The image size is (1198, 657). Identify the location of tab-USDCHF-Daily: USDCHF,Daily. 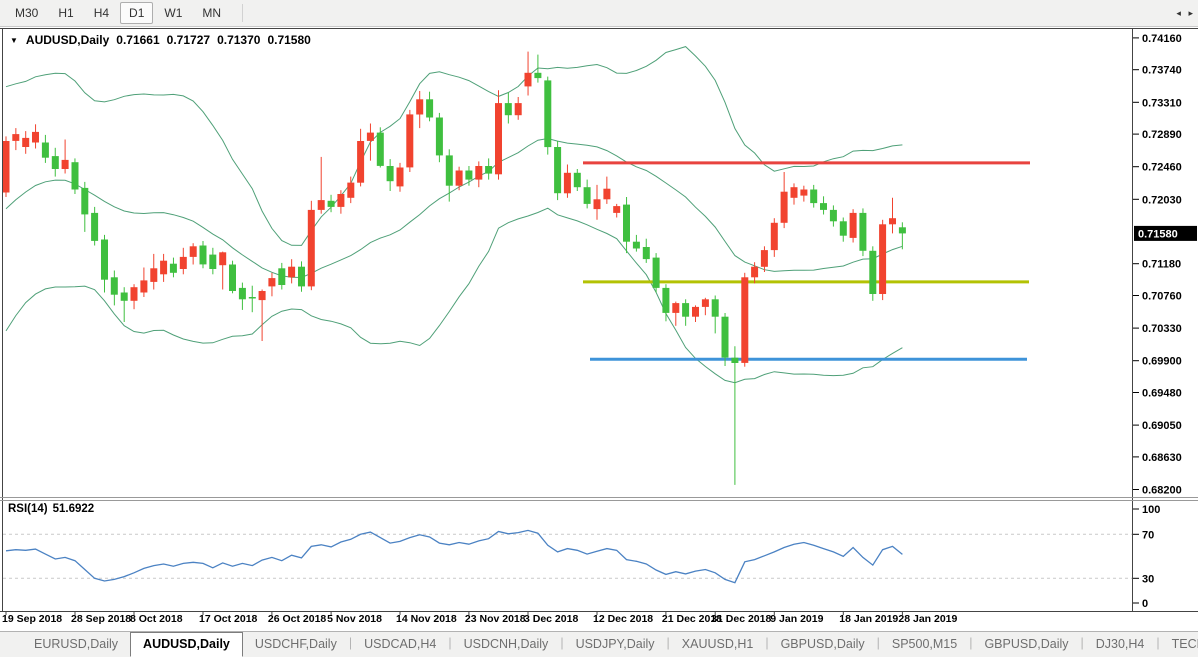
(295, 644).